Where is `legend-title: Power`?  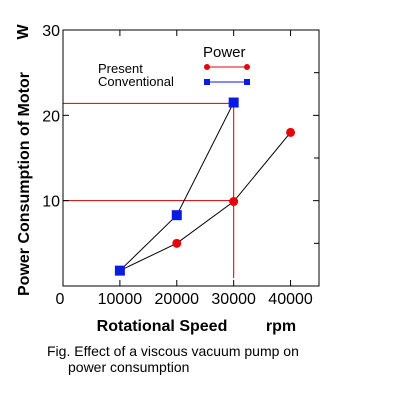
legend-title: Power is located at coordinates (224, 52).